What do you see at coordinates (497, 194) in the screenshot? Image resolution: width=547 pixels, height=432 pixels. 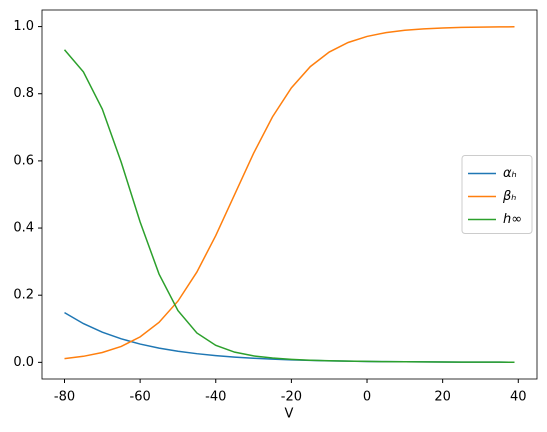 I see `legend-box` at bounding box center [497, 194].